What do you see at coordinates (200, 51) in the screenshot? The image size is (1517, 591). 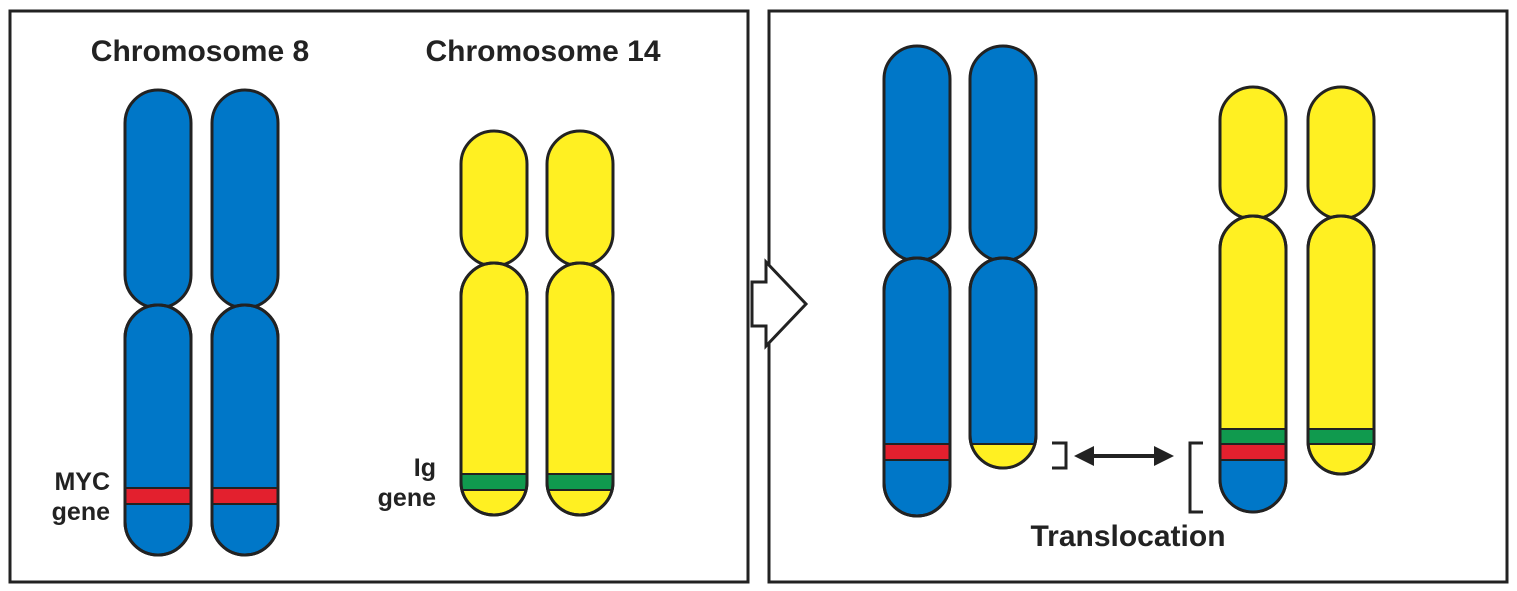 I see `chromosome-8-label: Chromosome 8` at bounding box center [200, 51].